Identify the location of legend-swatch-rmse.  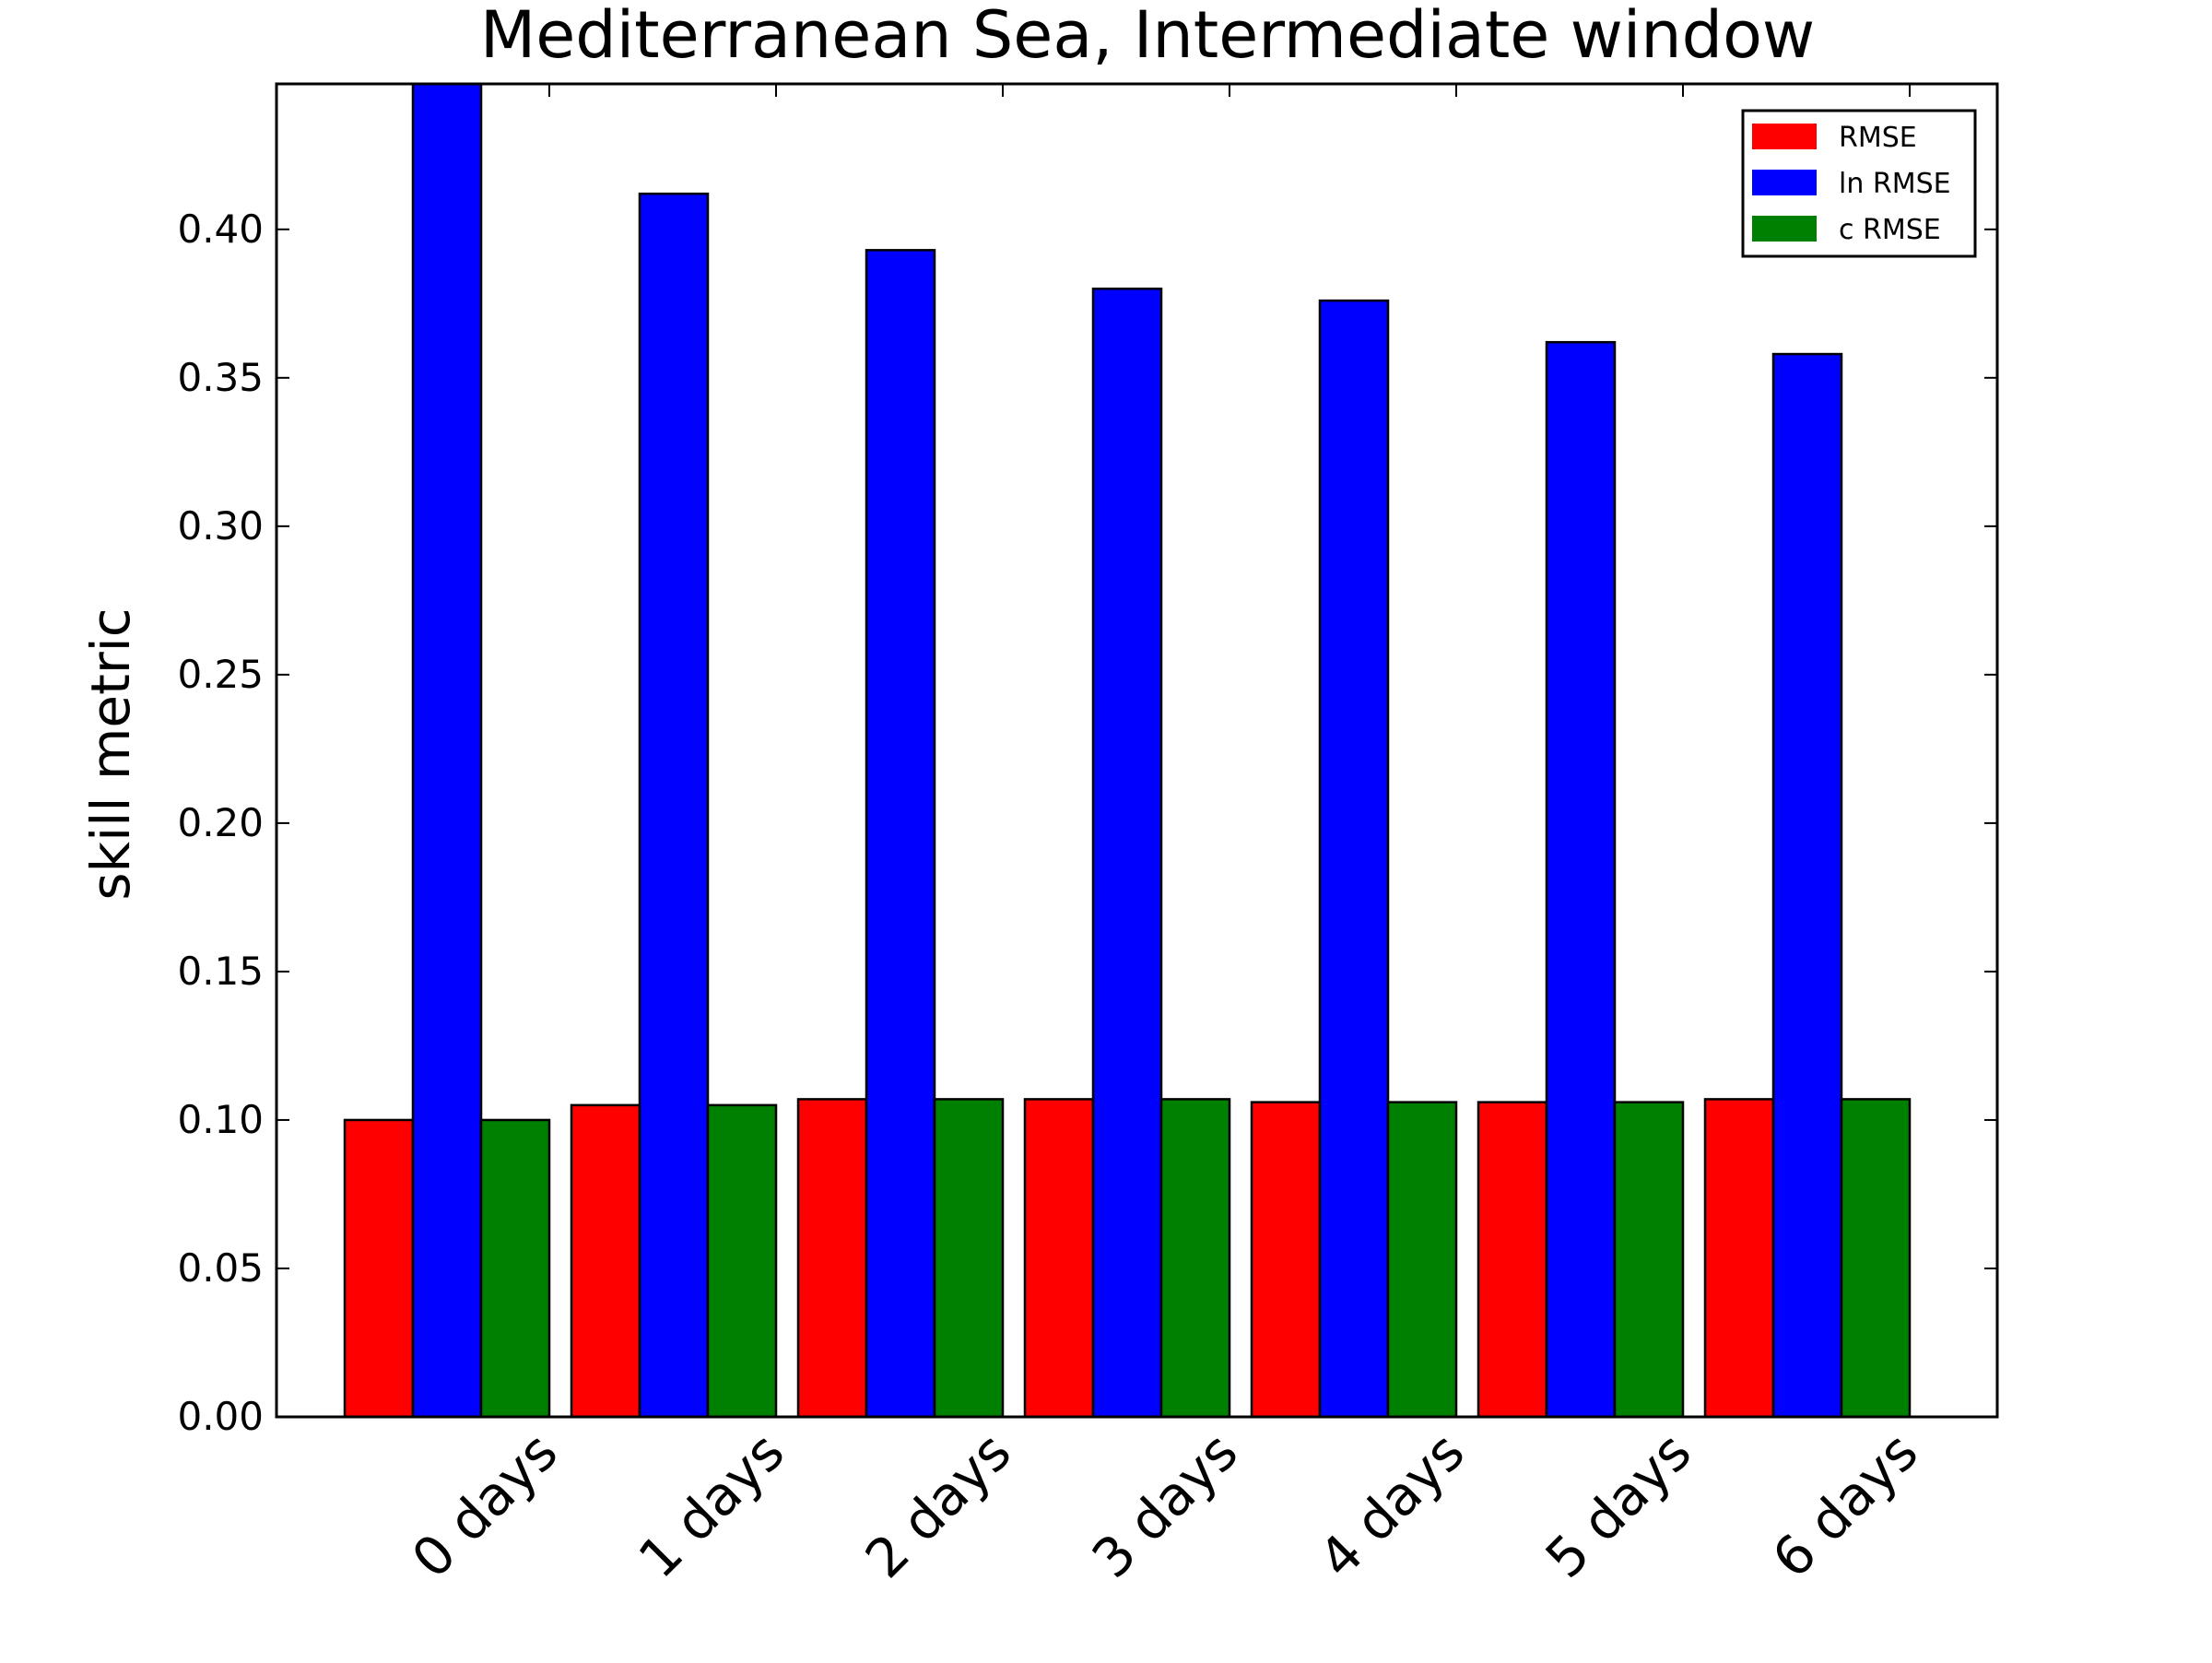
(1784, 136).